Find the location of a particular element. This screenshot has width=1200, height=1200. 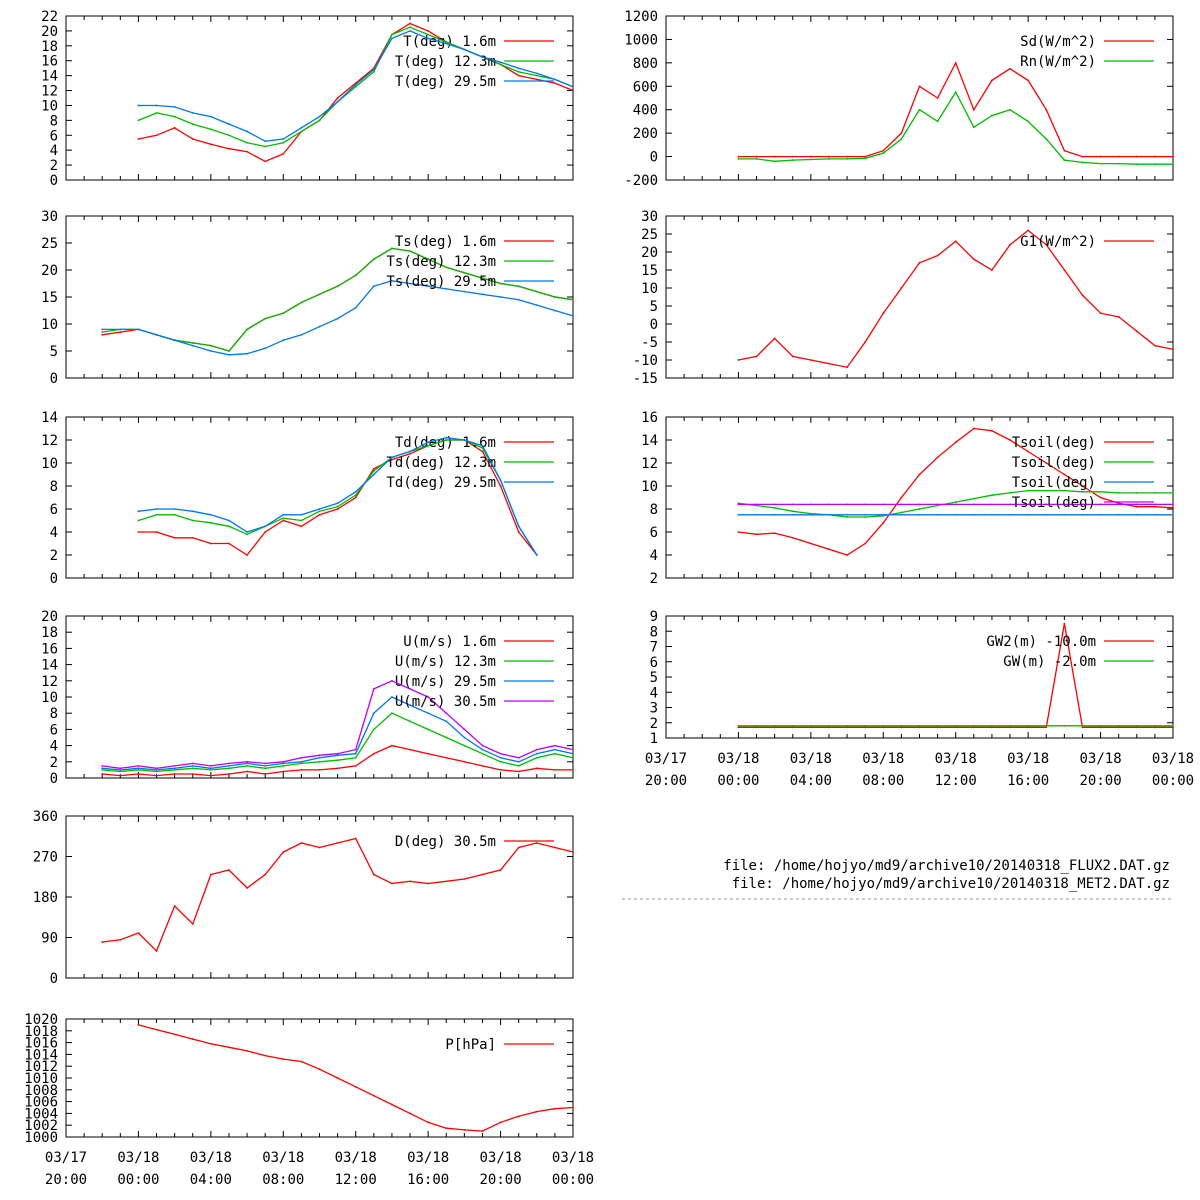

x-tick-label-time: 04:00 is located at coordinates (811, 781).